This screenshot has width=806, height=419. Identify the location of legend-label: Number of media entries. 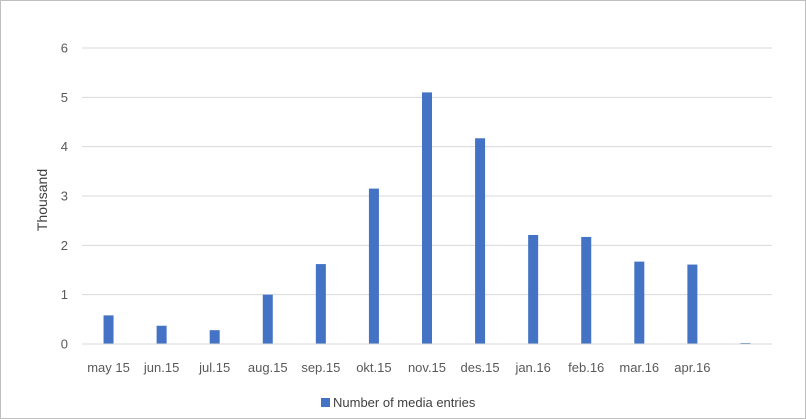
(404, 402).